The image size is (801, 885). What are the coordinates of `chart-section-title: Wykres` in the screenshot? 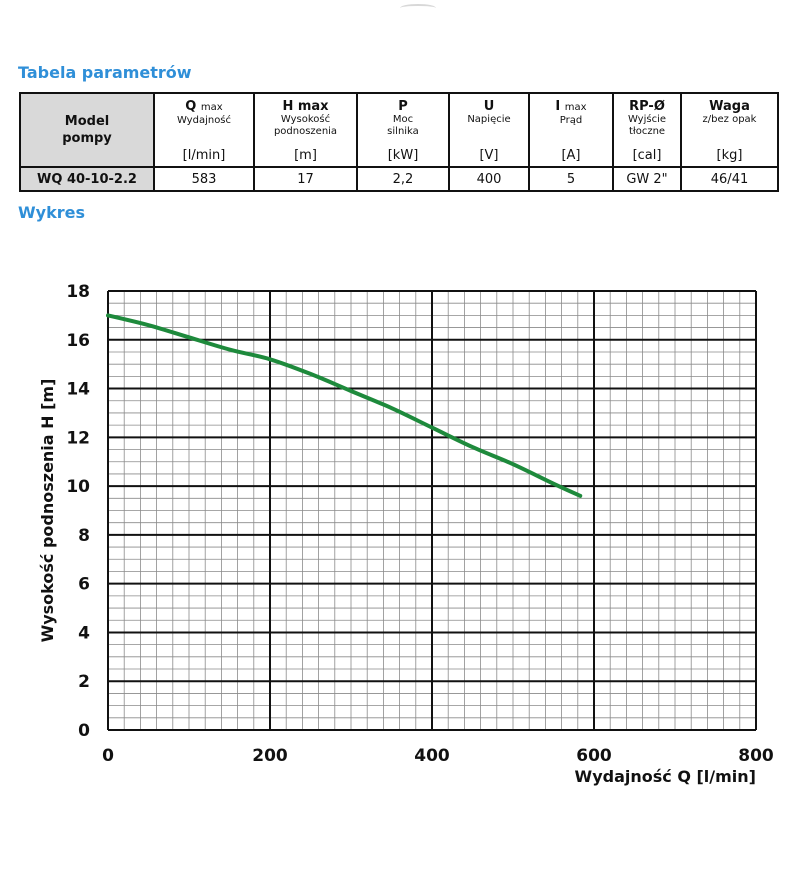 It's located at (51, 212).